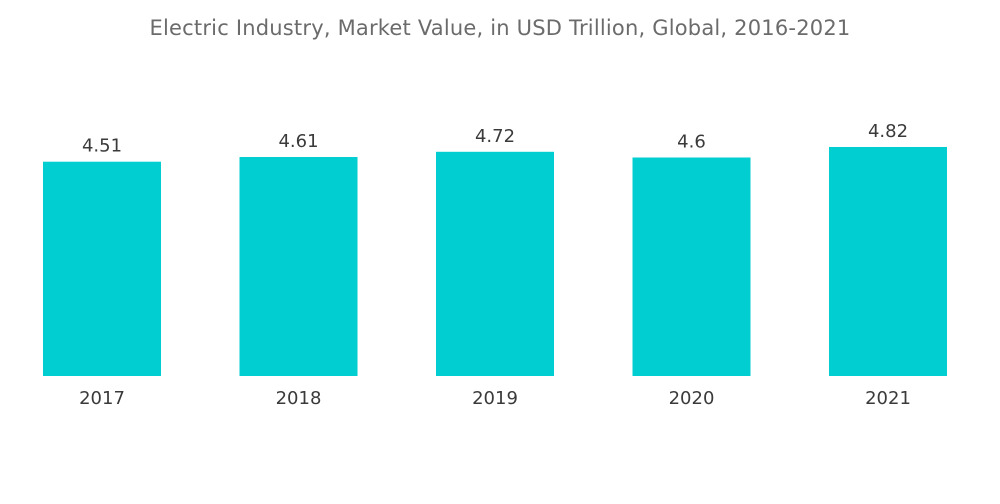 The image size is (1000, 504). I want to click on value-label-2021: 4.82, so click(888, 131).